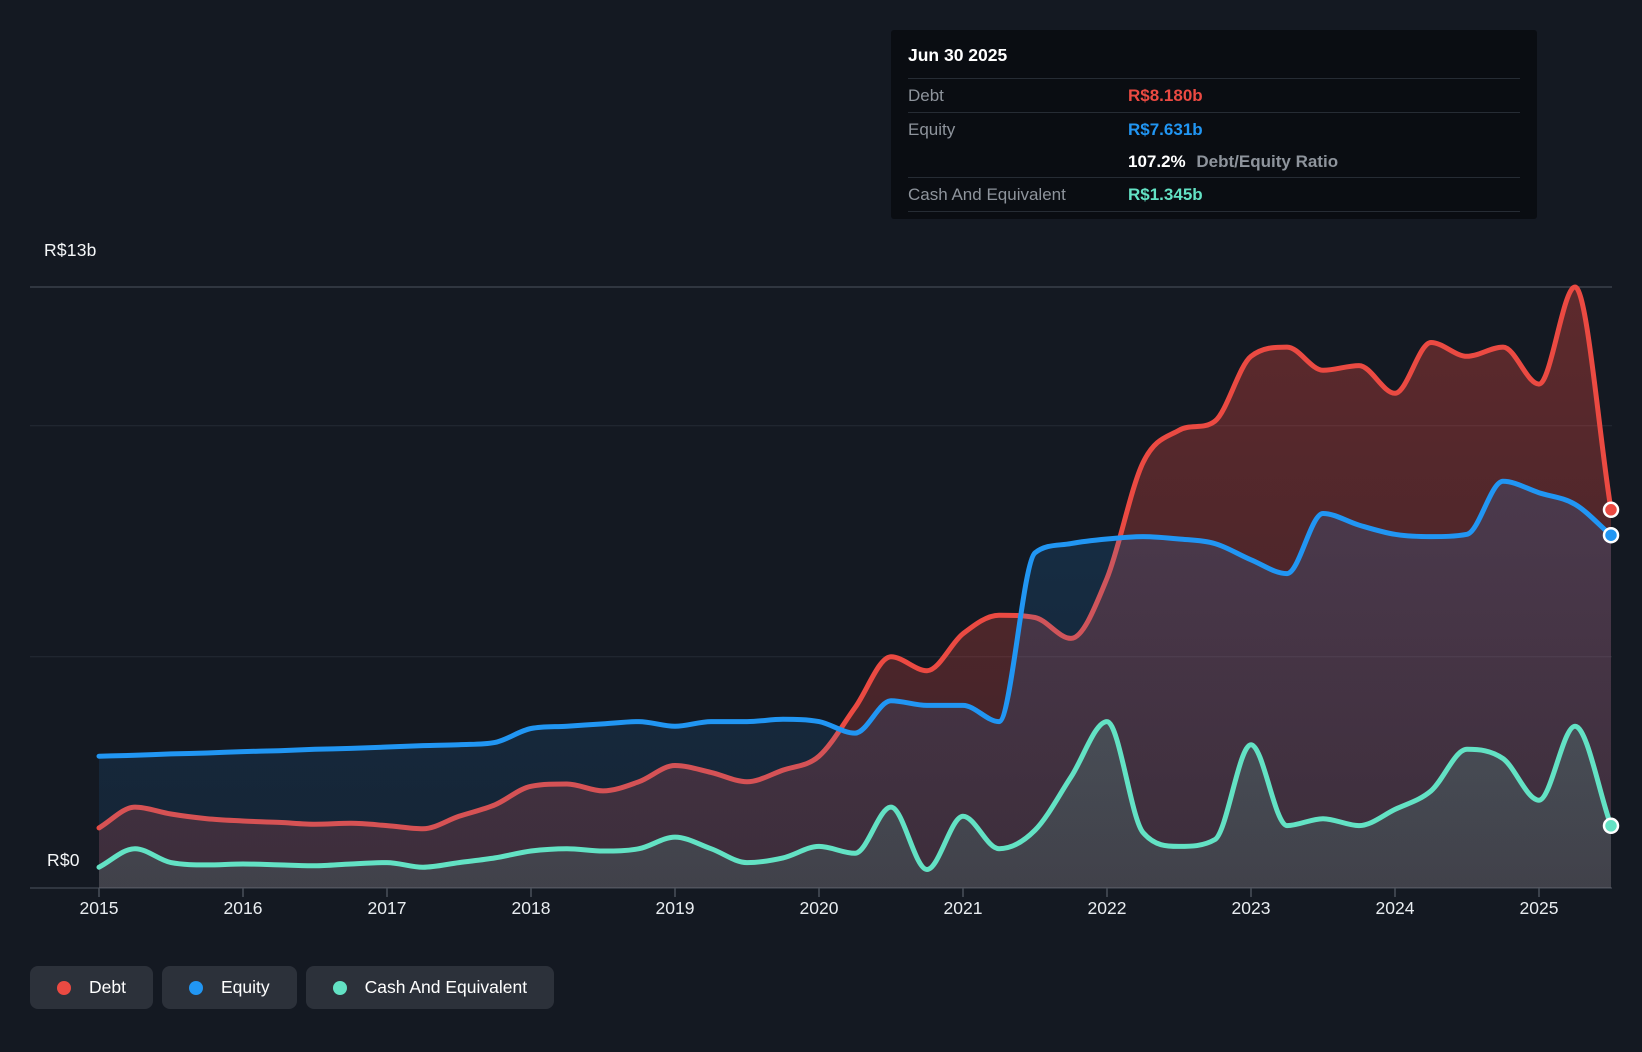  What do you see at coordinates (855, 795) in the screenshot?
I see `cash-and-equivalent-line` at bounding box center [855, 795].